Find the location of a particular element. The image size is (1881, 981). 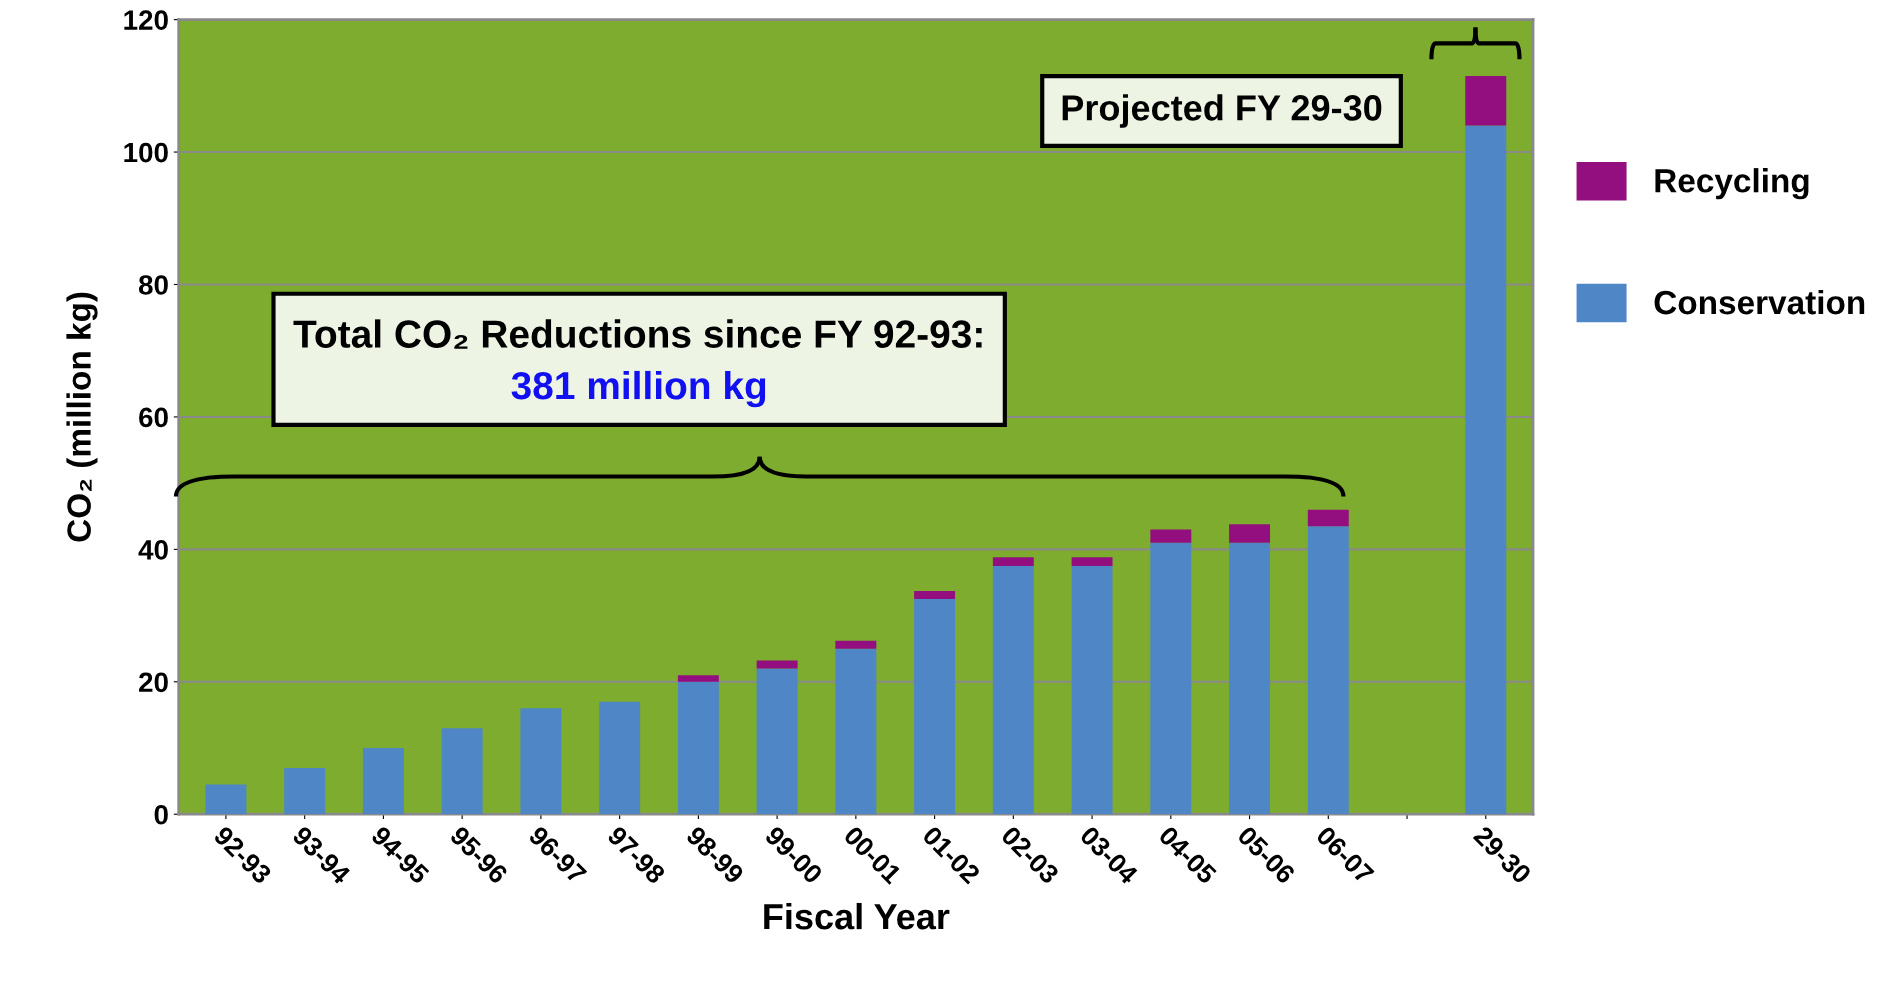

annotation: Total CO₂ Reductions since FY 92-93: is located at coordinates (637, 334).